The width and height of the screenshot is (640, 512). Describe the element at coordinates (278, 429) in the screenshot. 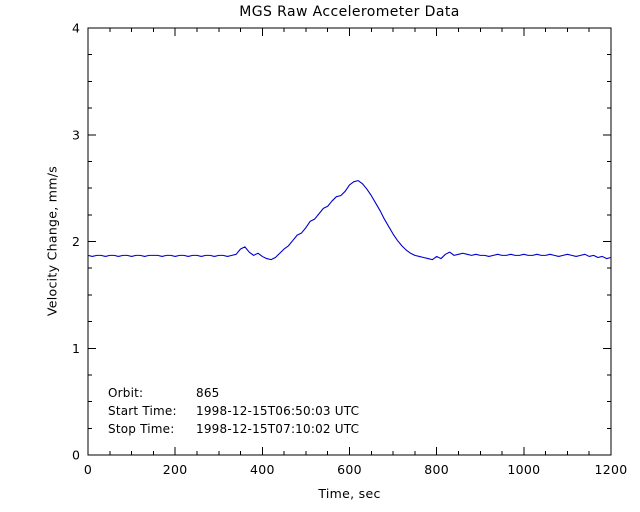

I see `annotation-stop-value: 1998-12-15T07:10:02 UTC` at that location.